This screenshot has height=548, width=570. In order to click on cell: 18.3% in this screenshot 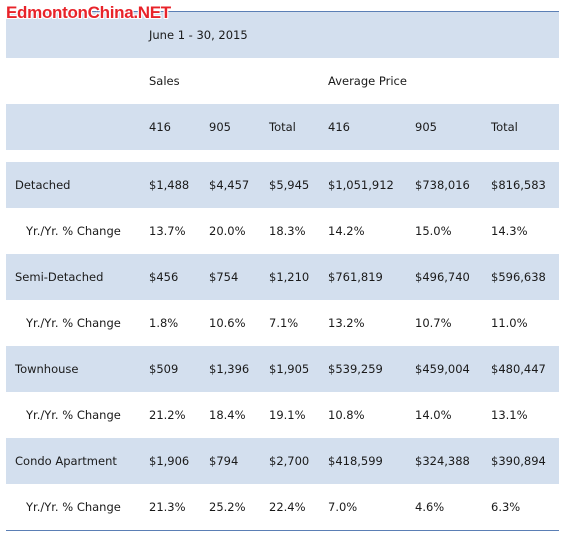, I will do `click(287, 231)`.